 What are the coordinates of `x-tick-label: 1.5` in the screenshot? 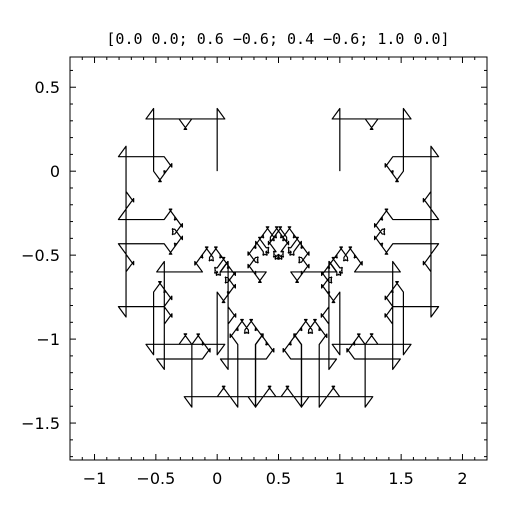 It's located at (400, 478).